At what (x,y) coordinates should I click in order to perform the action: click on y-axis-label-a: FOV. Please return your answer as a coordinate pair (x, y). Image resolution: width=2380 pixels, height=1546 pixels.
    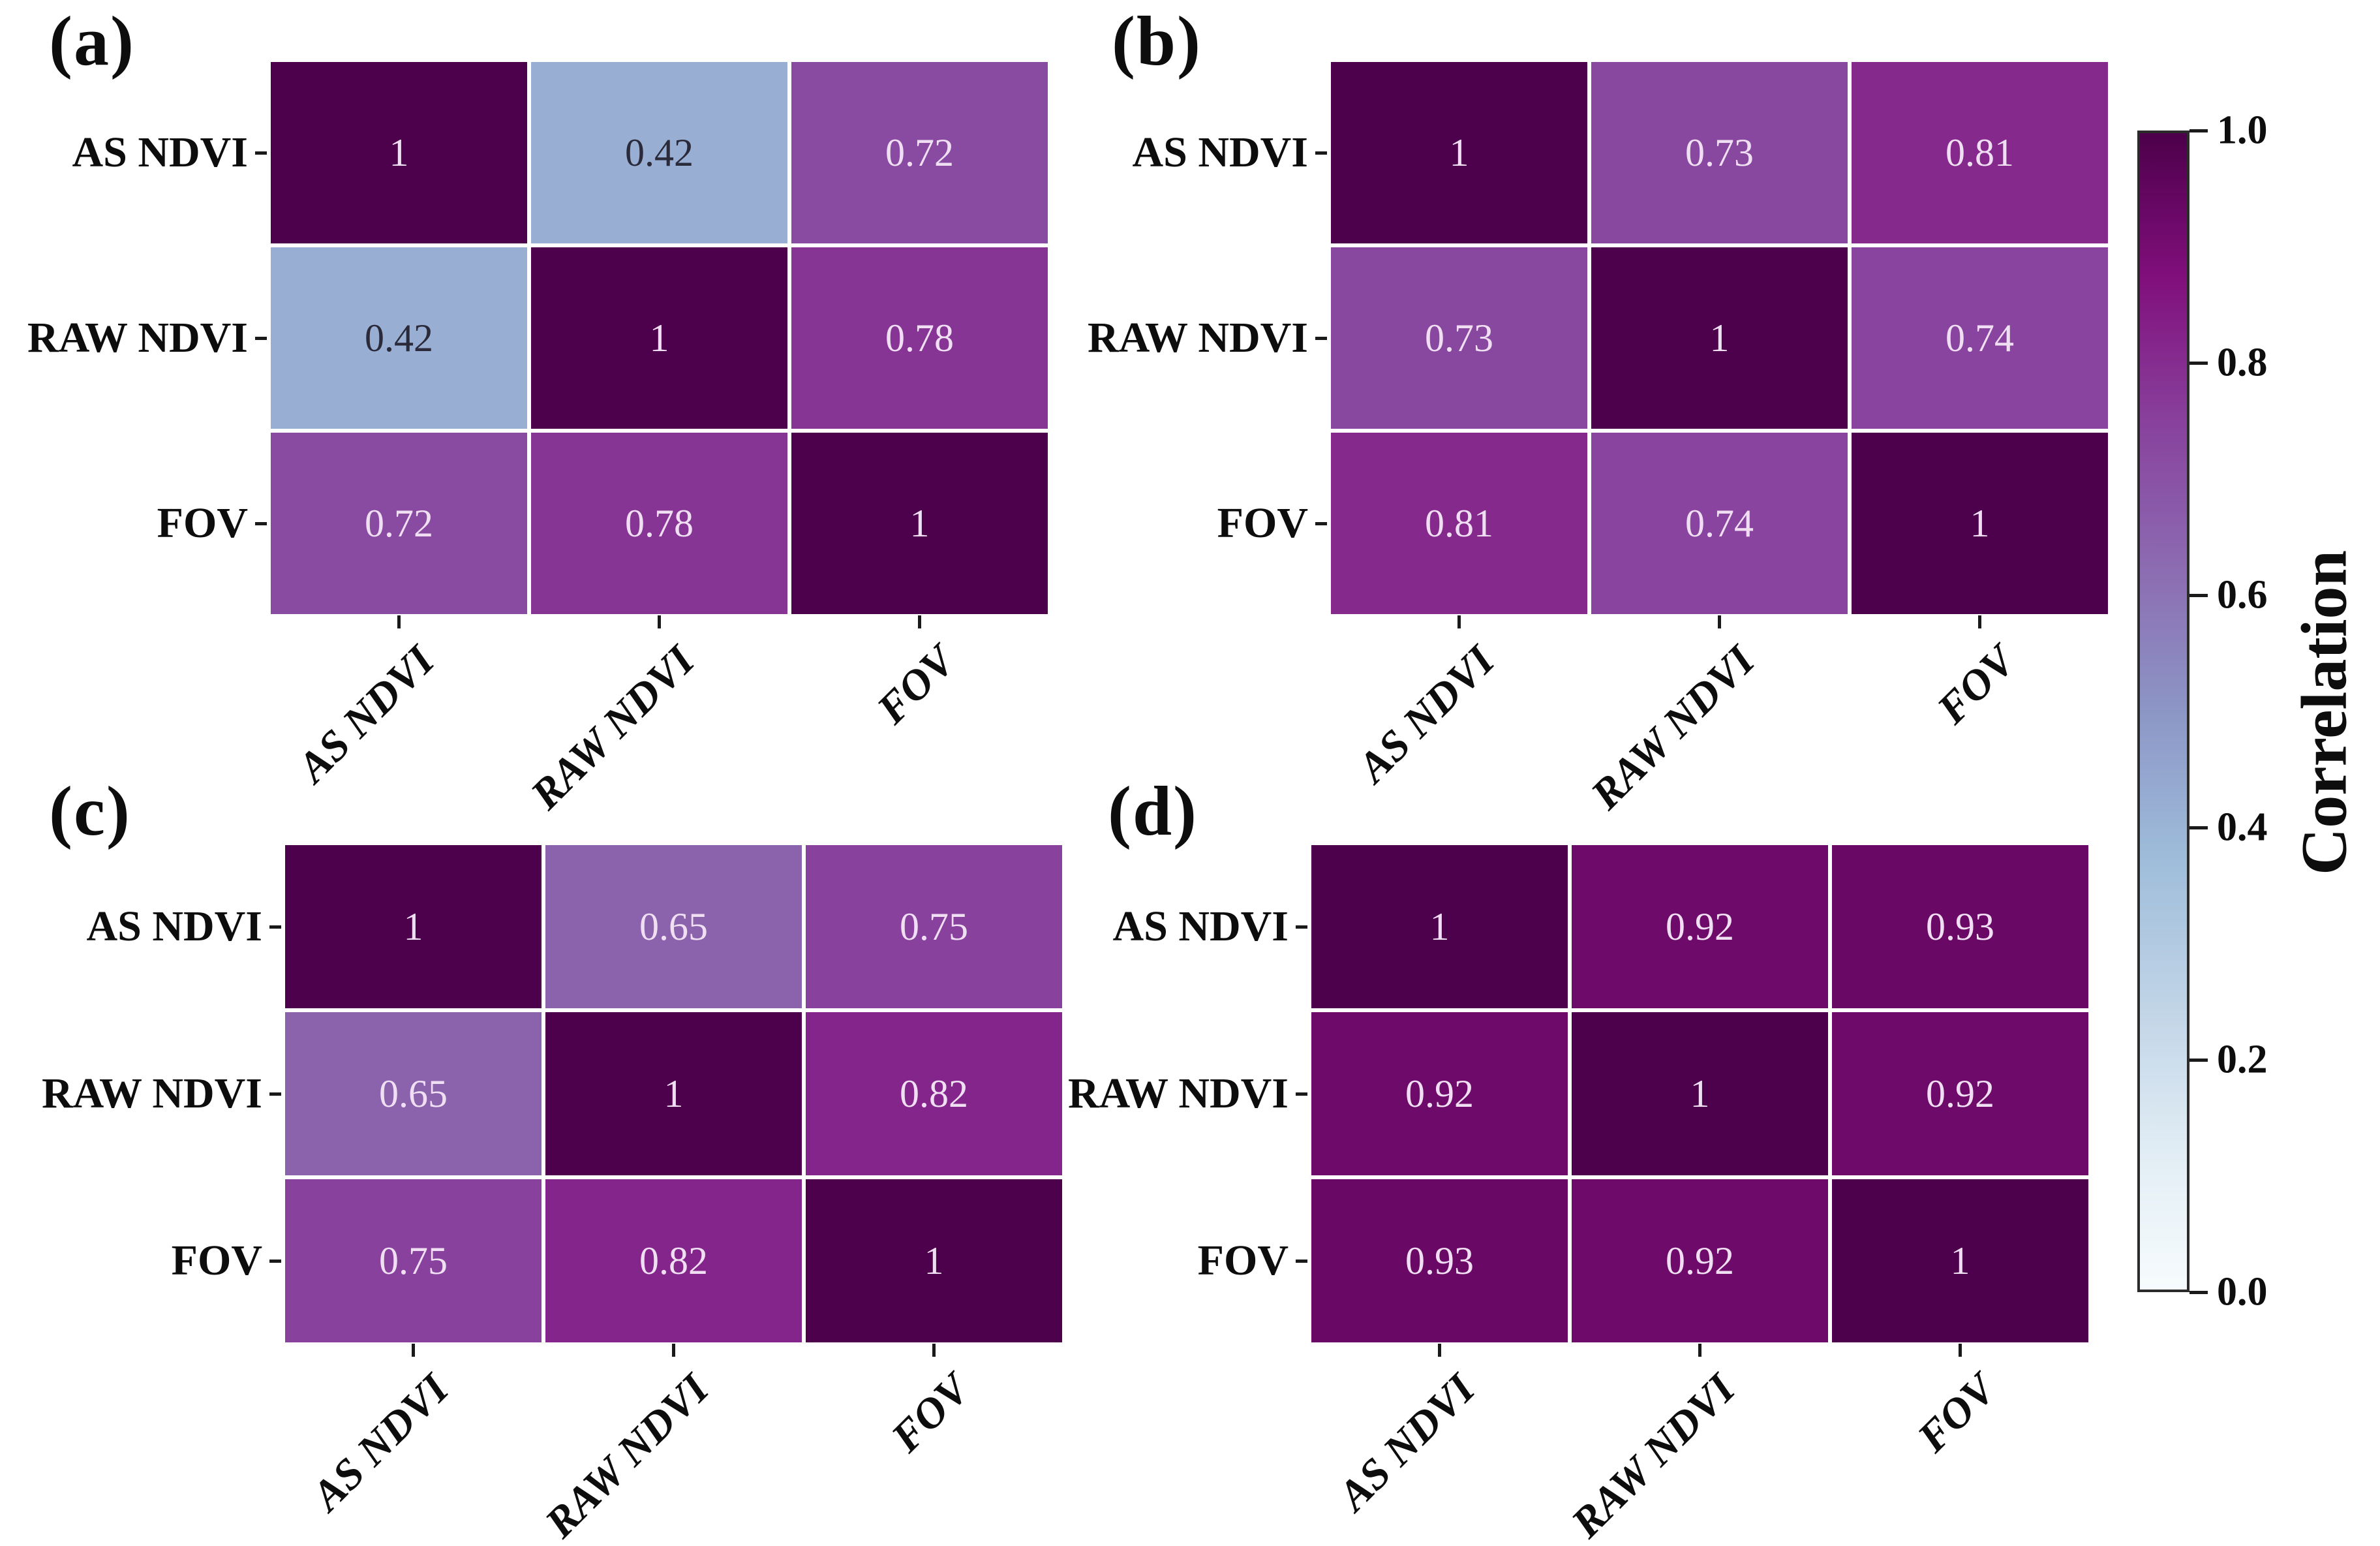
    Looking at the image, I should click on (202, 523).